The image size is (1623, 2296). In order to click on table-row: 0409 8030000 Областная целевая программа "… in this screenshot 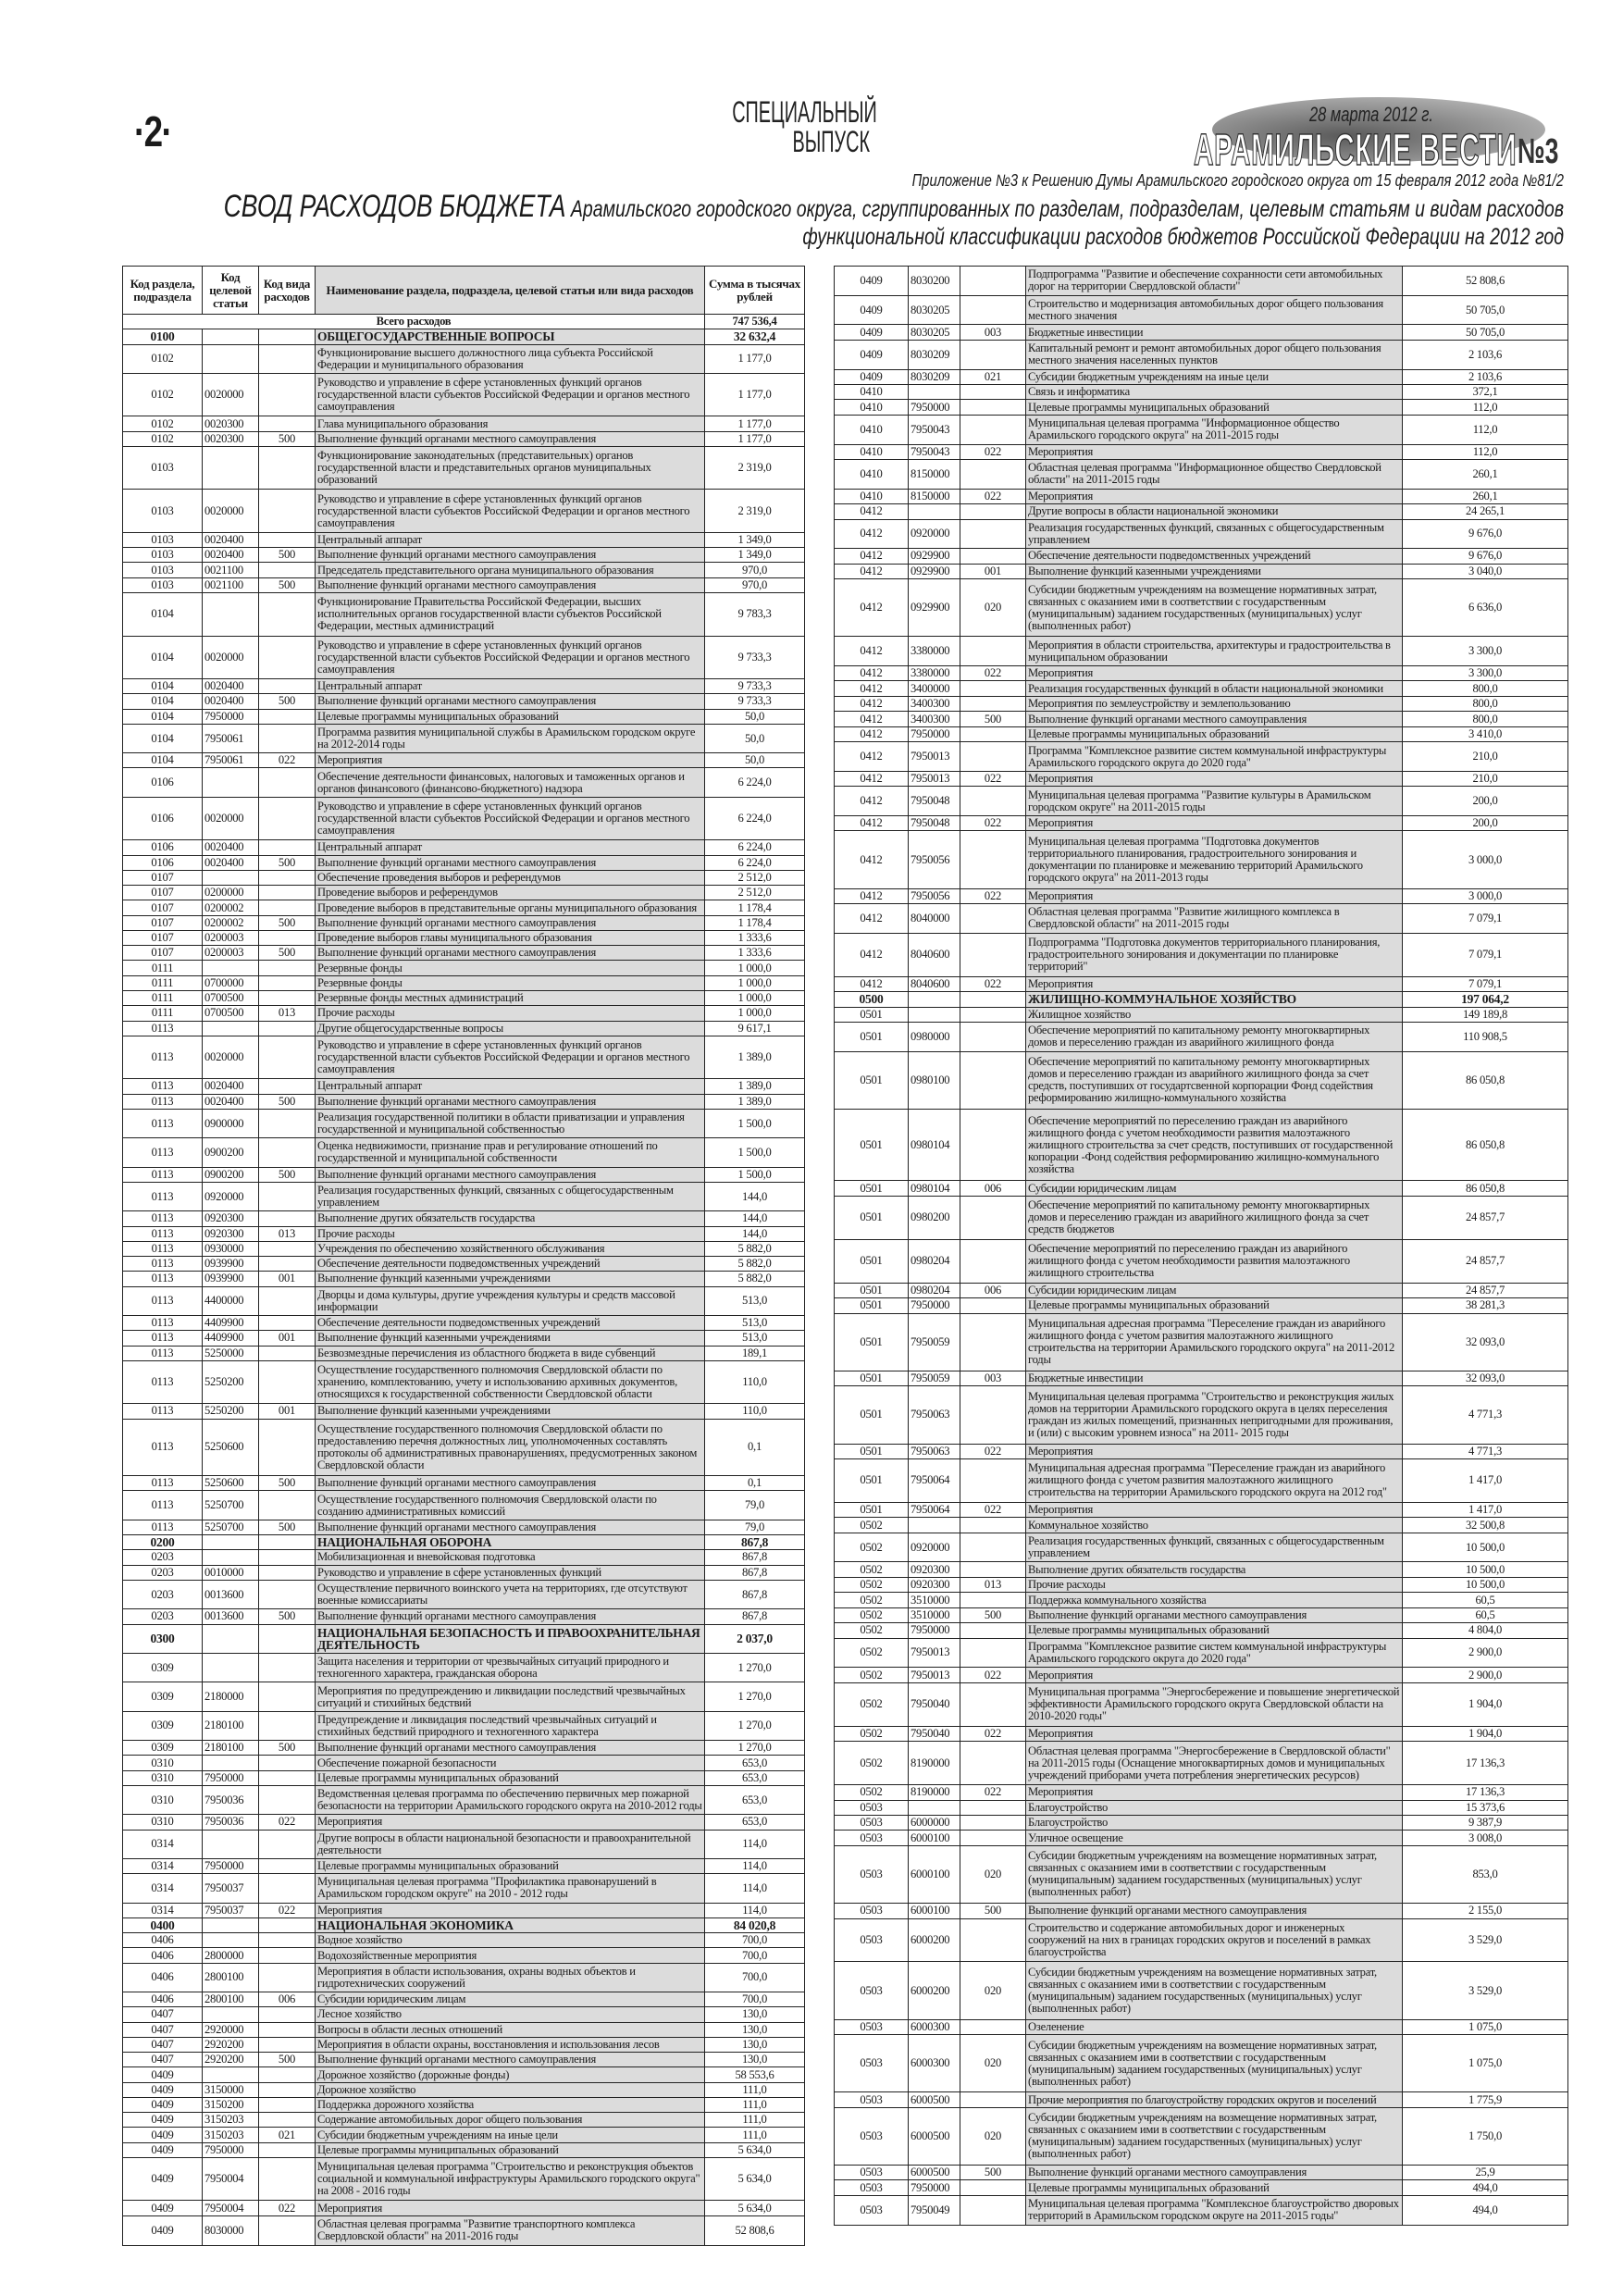, I will do `click(463, 2231)`.